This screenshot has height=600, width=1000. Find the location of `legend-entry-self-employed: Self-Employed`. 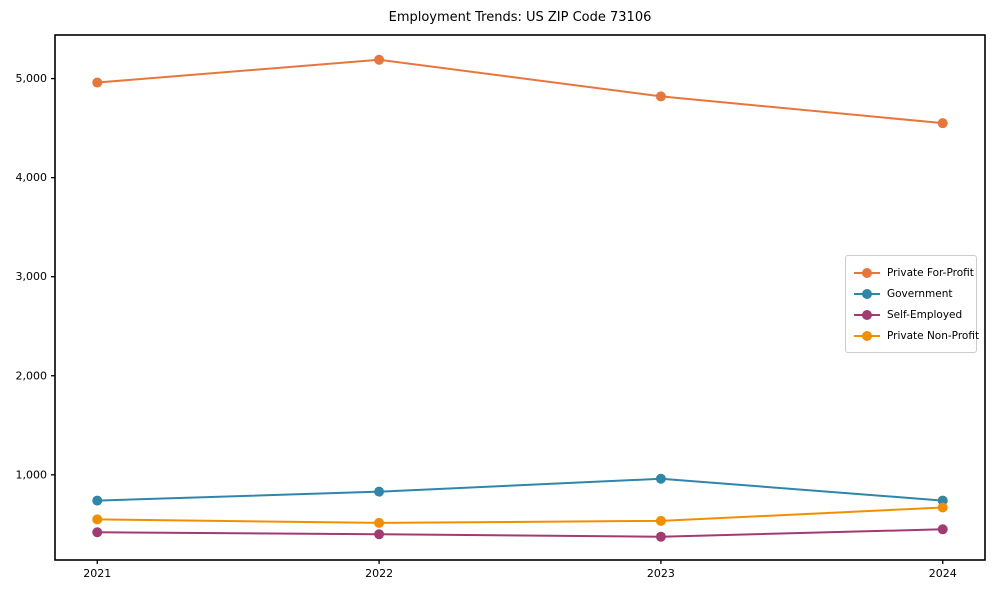

legend-entry-self-employed: Self-Employed is located at coordinates (911, 314).